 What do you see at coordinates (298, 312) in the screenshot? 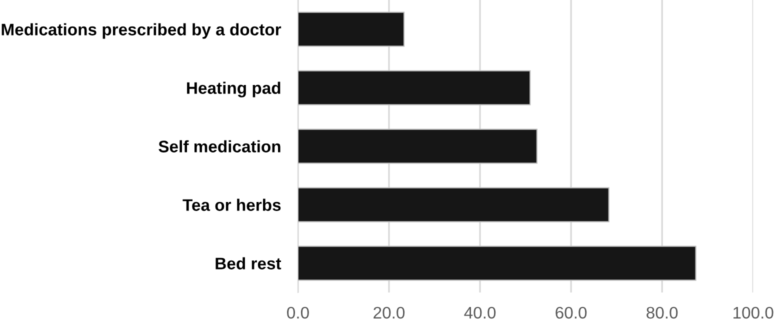
I see `x-tick-label: 0.0` at bounding box center [298, 312].